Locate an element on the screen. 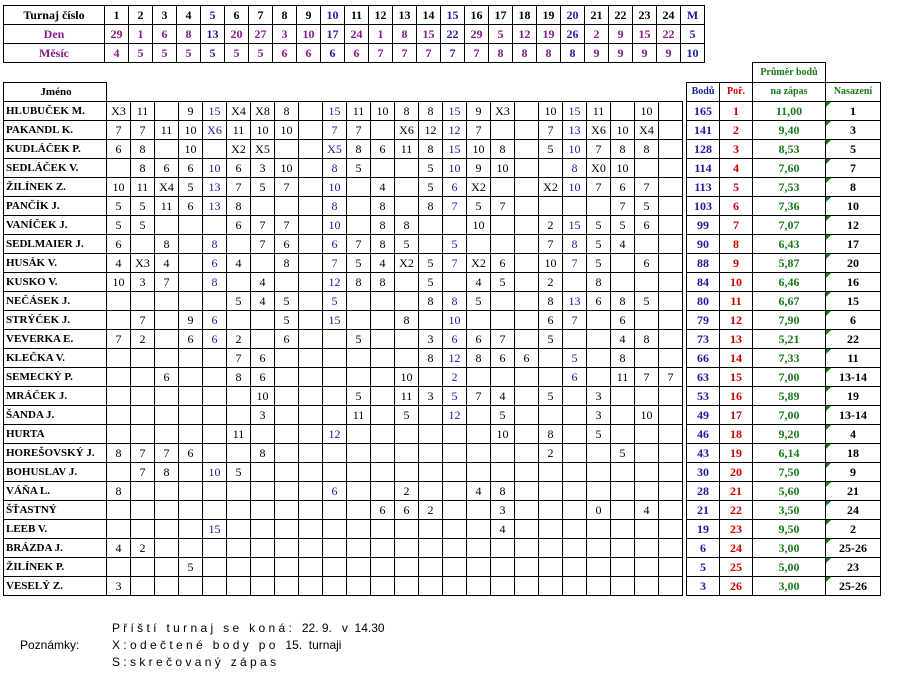 The height and width of the screenshot is (673, 900). mesic-cell: 7 is located at coordinates (380, 53).